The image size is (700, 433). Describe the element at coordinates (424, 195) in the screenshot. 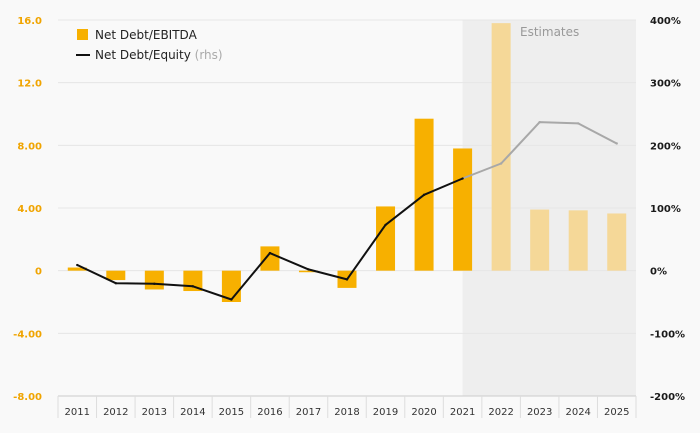

I see `line-point-2020` at that location.